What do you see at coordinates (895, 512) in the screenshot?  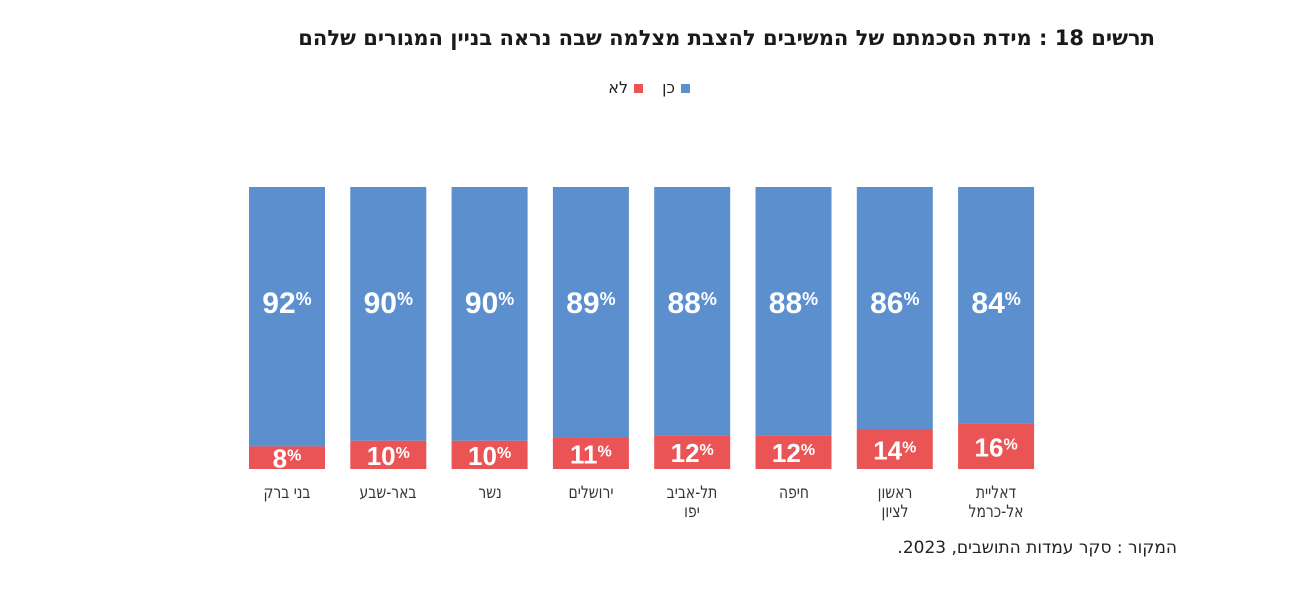 I see `category-label-line: לציון` at bounding box center [895, 512].